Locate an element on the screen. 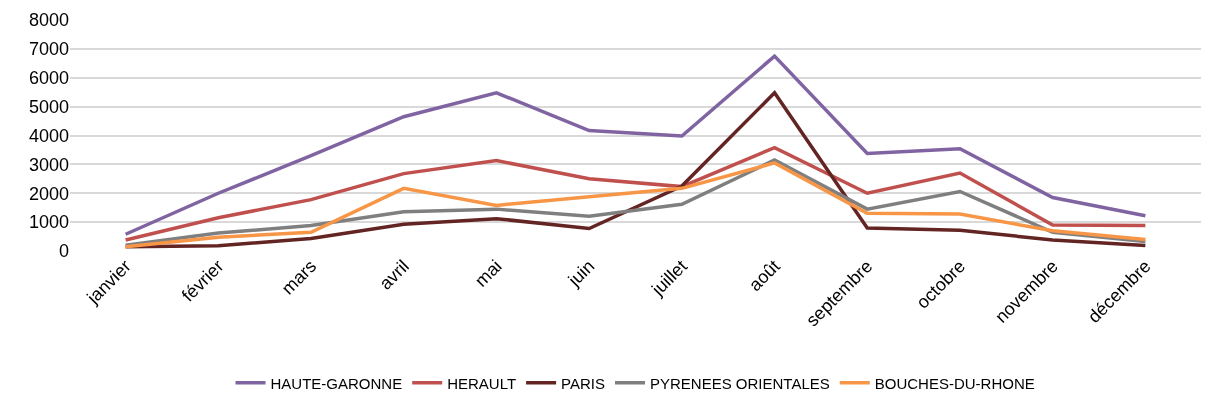  legend-label: BOUCHES-DU-RHONE is located at coordinates (954, 383).